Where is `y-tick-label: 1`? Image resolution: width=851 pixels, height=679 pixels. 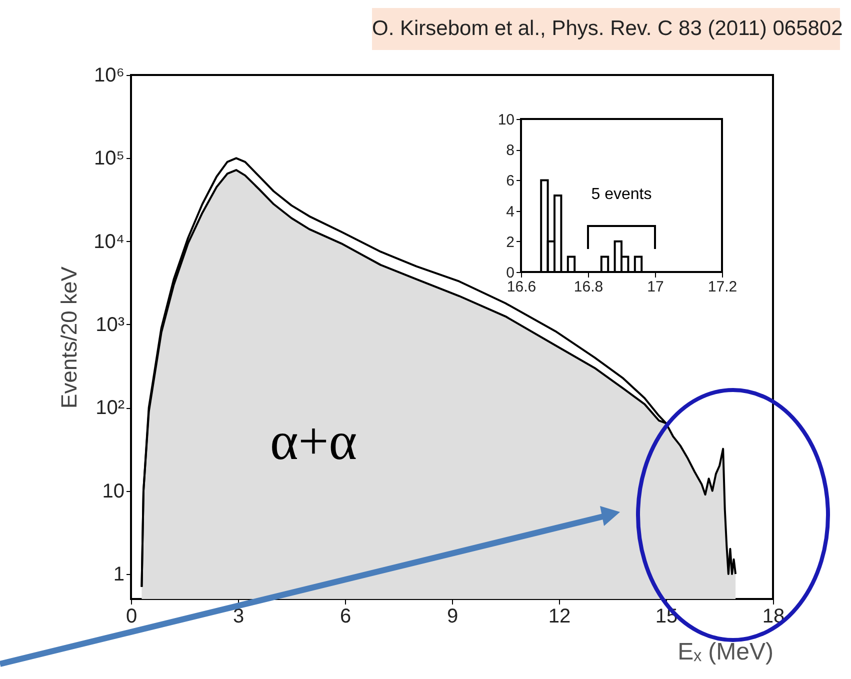 y-tick-label: 1 is located at coordinates (118, 574).